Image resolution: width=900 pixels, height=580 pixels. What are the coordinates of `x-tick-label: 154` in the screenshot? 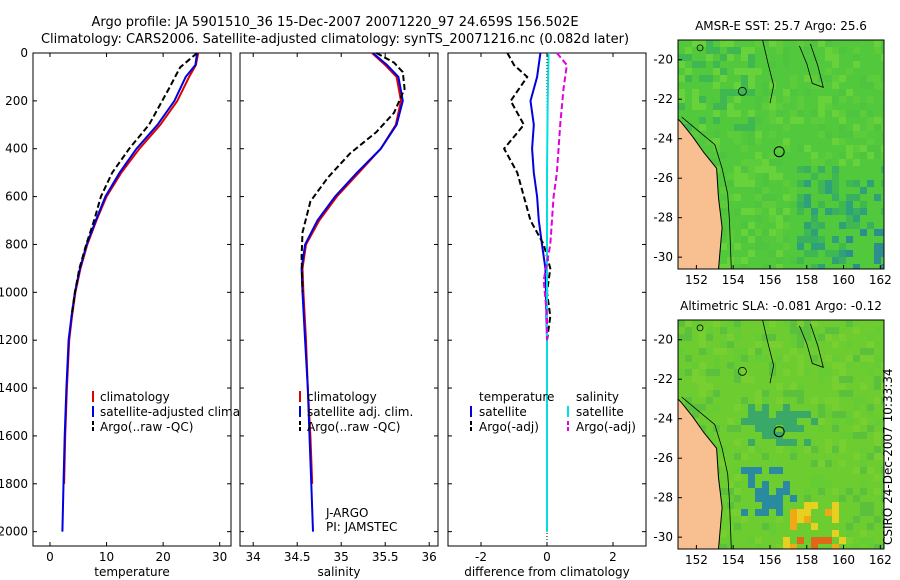 It's located at (733, 280).